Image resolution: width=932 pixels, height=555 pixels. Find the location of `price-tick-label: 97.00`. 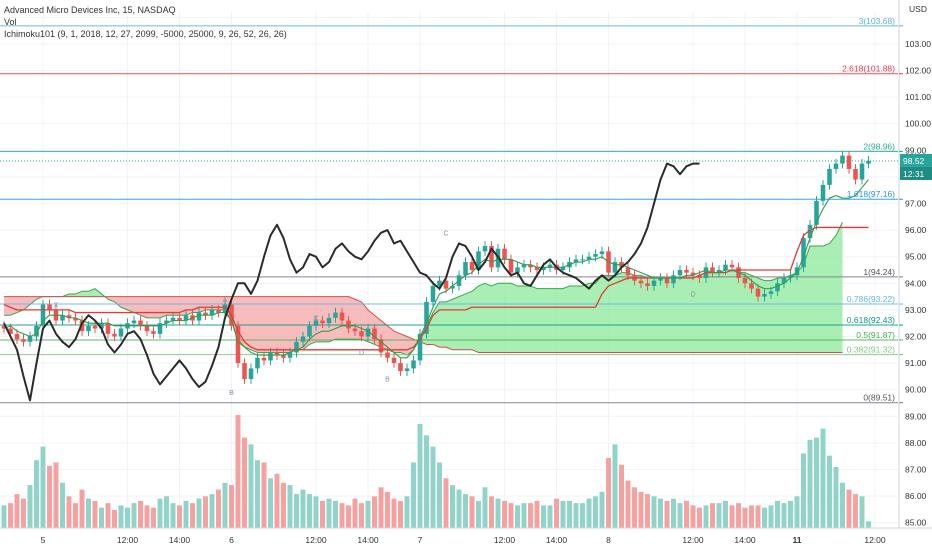

price-tick-label: 97.00 is located at coordinates (916, 204).